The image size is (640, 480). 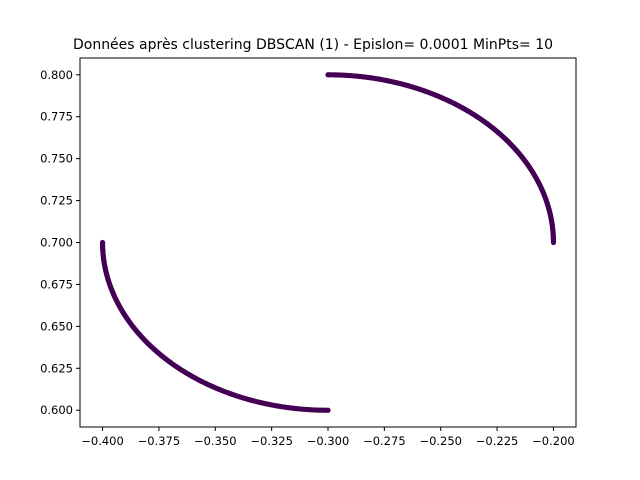 I want to click on y-tick-label: 0.725, so click(x=56, y=201).